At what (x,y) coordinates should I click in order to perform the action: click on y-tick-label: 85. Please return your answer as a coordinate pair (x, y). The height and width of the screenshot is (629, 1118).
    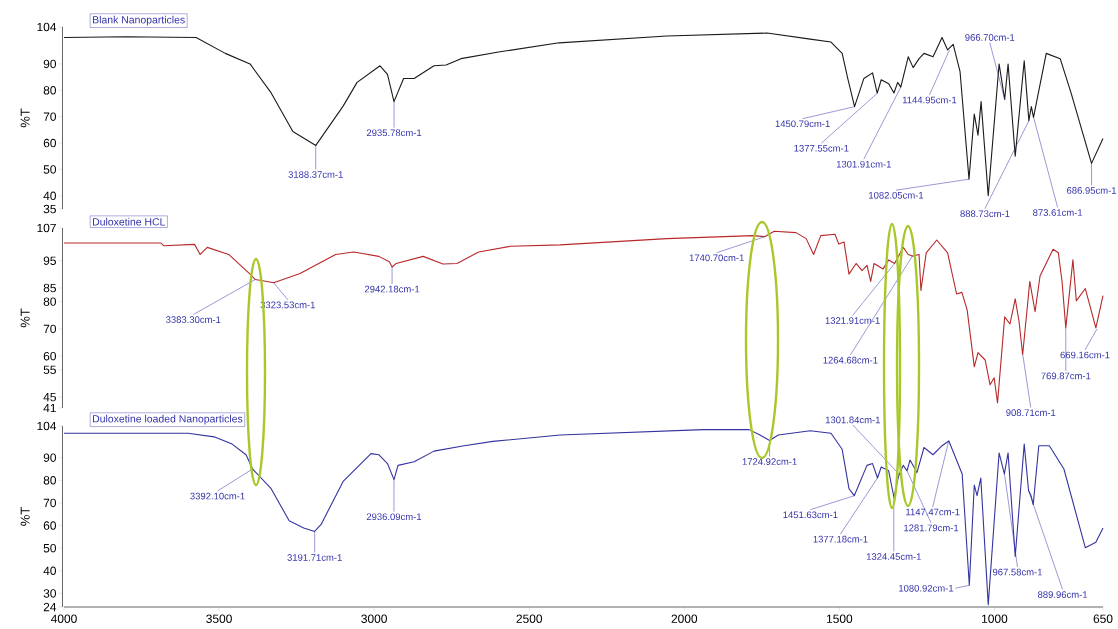
    Looking at the image, I should click on (49, 288).